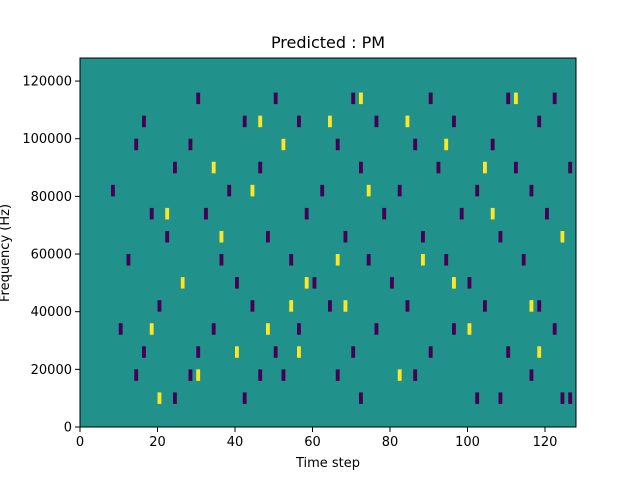 The image size is (640, 480). I want to click on x-axis-ticks: 0 20 40 60 80 100 120, so click(317, 438).